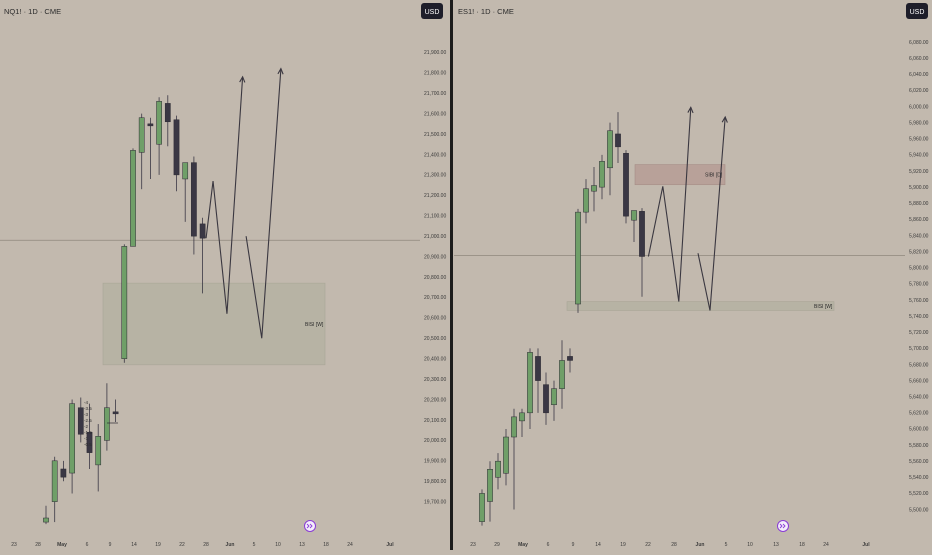 The width and height of the screenshot is (932, 555). I want to click on y-tick-label: 5,860.00, so click(919, 220).